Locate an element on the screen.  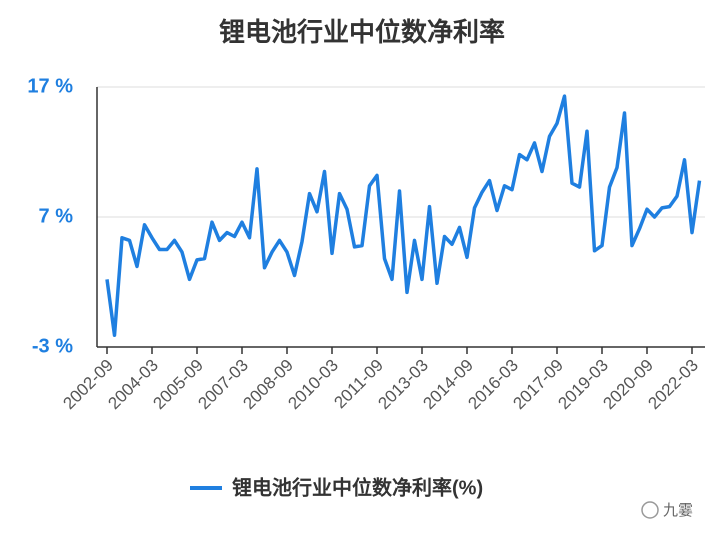
y-tick-label: 7 % is located at coordinates (56, 216).